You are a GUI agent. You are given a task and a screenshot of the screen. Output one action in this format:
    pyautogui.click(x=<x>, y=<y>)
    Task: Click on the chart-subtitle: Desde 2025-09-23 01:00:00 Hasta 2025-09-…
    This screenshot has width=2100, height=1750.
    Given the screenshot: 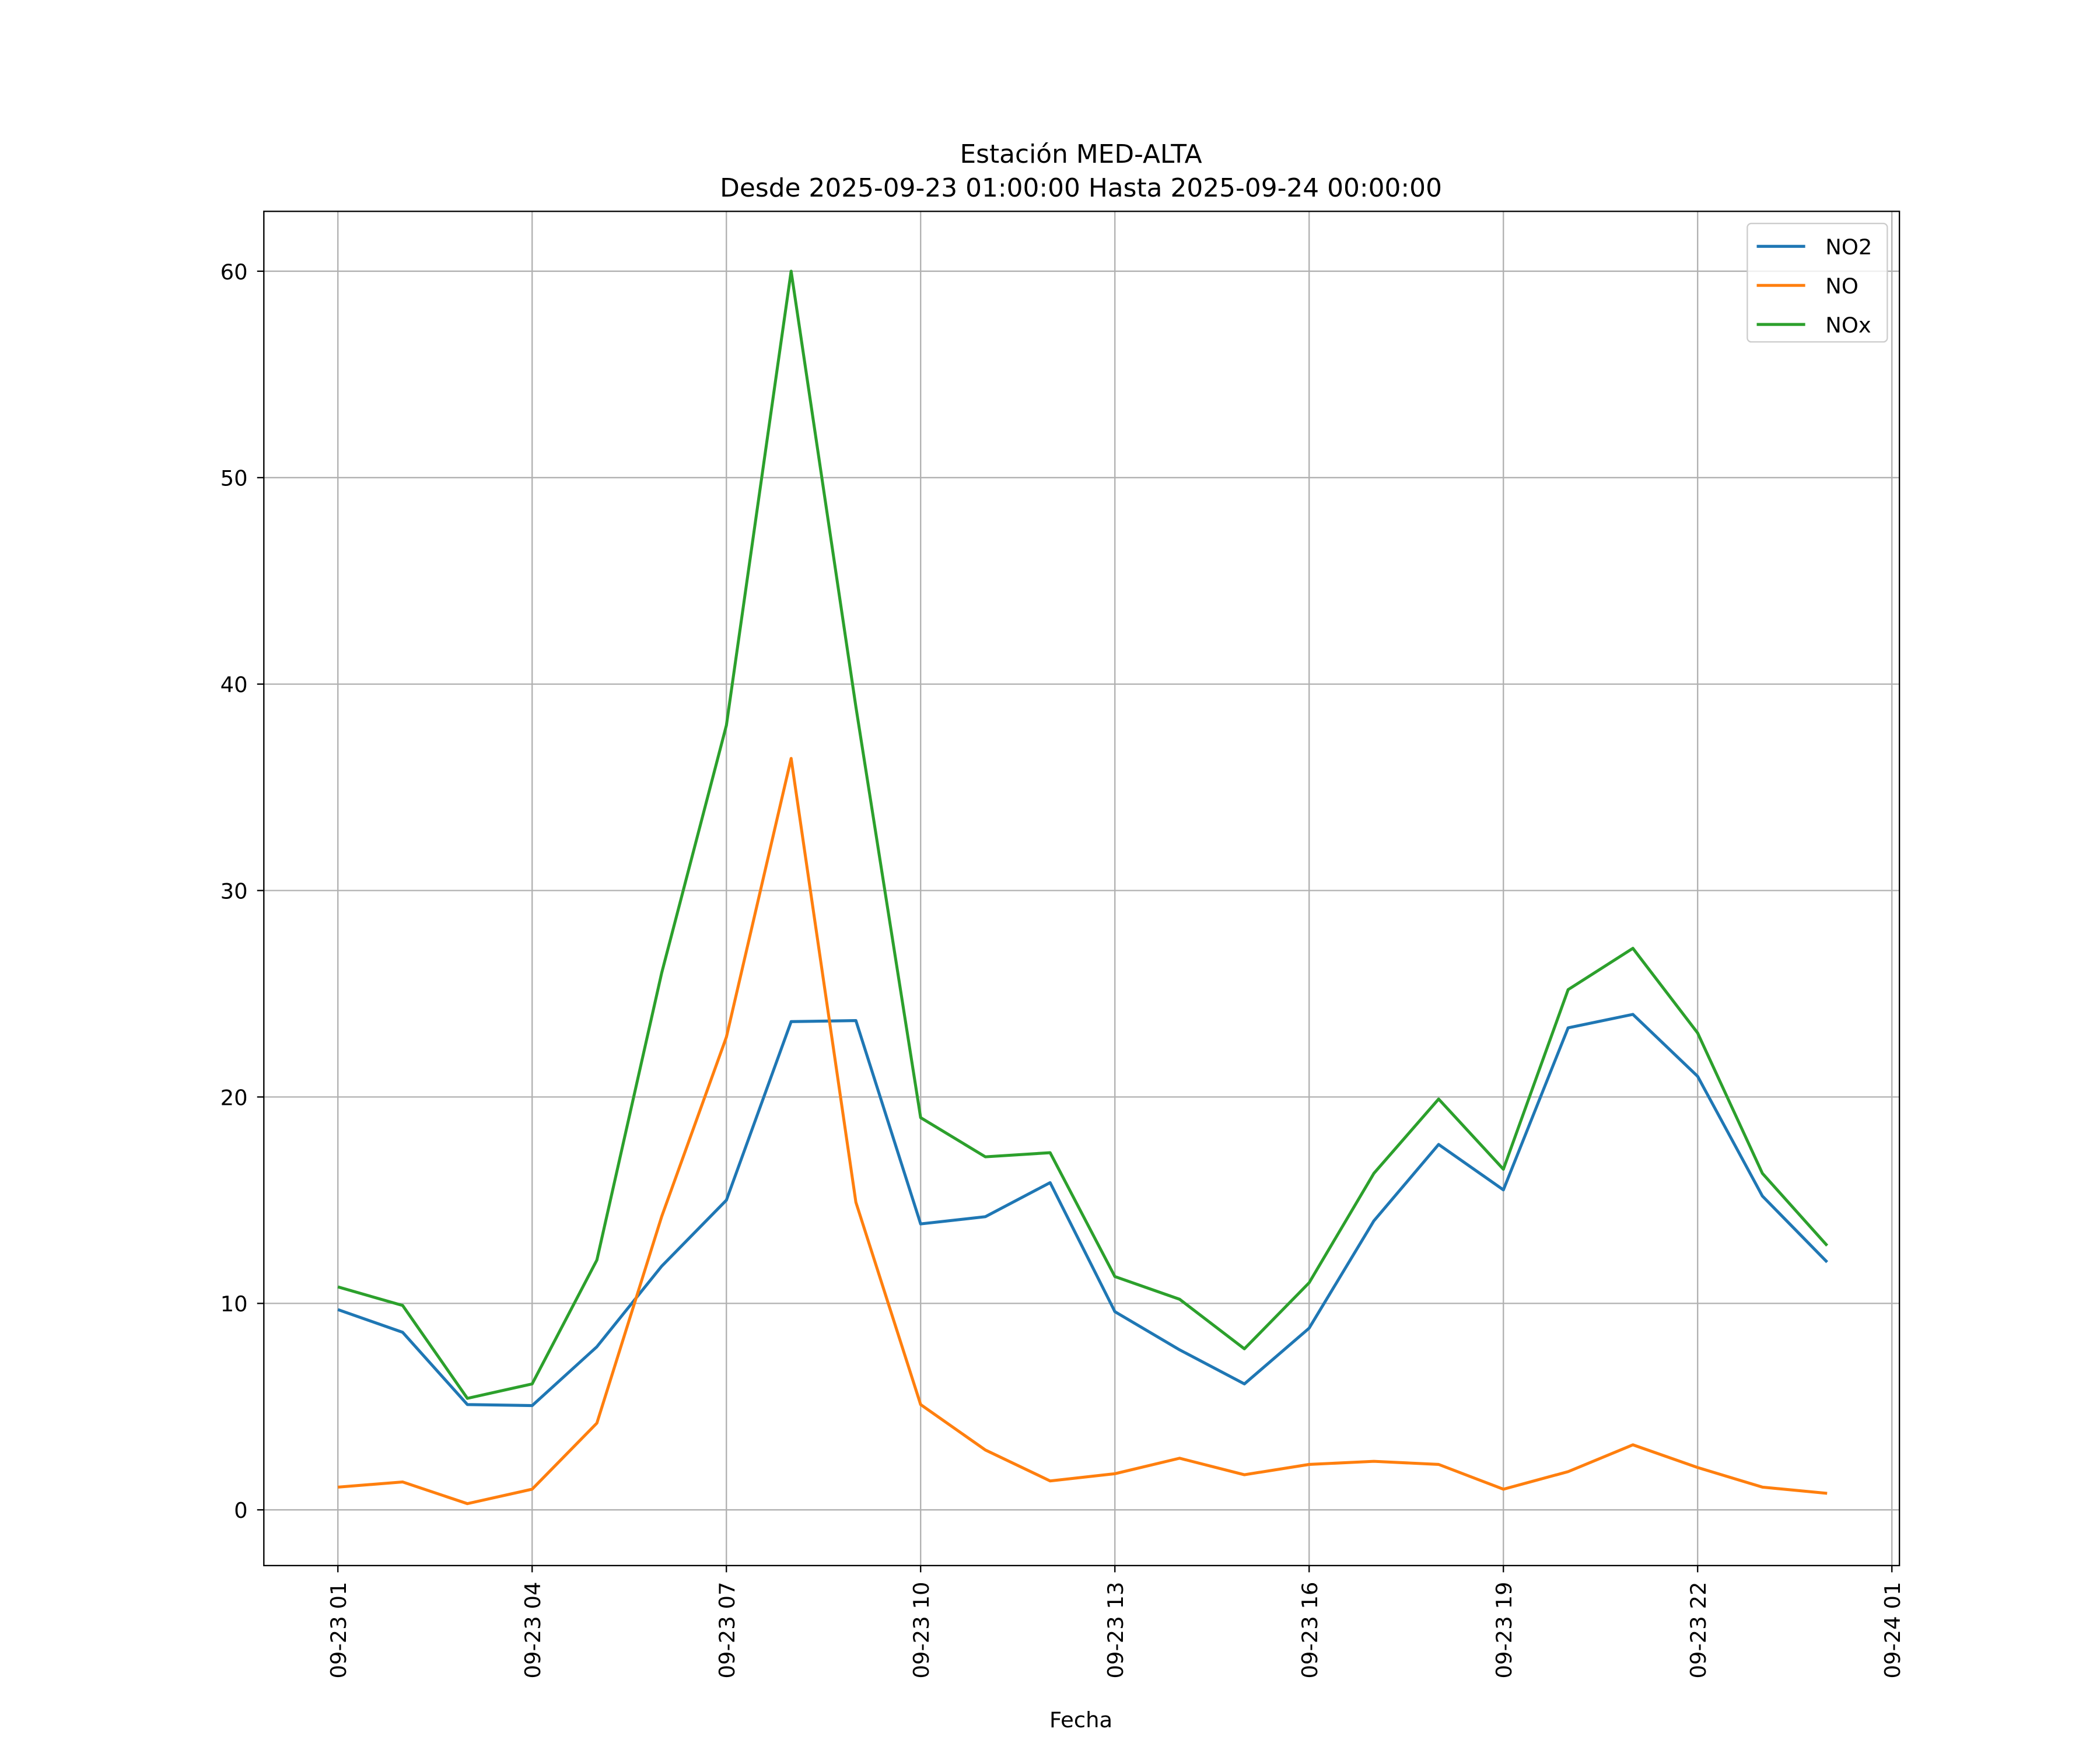 What is the action you would take?
    pyautogui.click(x=1081, y=188)
    